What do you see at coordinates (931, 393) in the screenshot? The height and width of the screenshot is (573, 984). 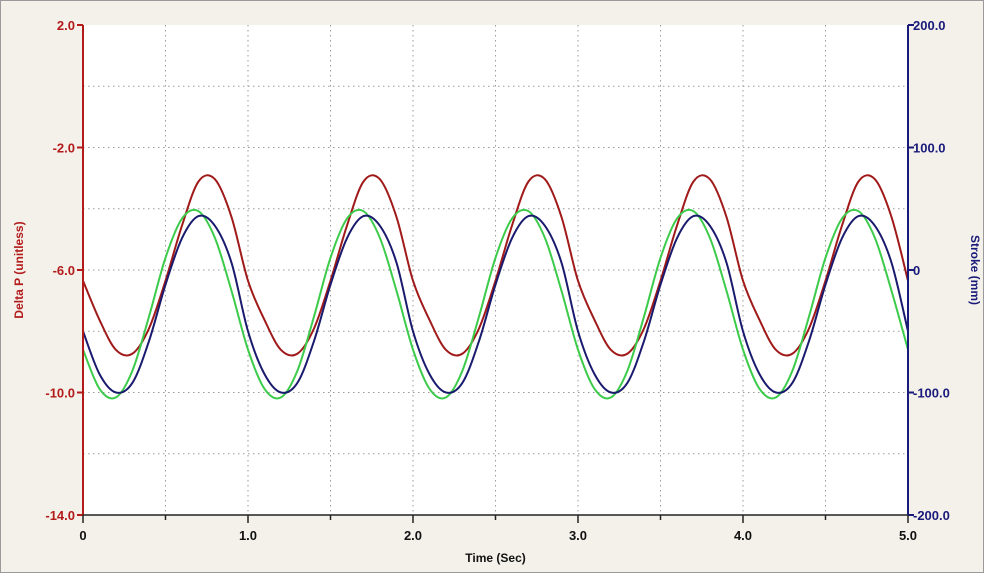 I see `right-axis-tick-label: -100.0` at bounding box center [931, 393].